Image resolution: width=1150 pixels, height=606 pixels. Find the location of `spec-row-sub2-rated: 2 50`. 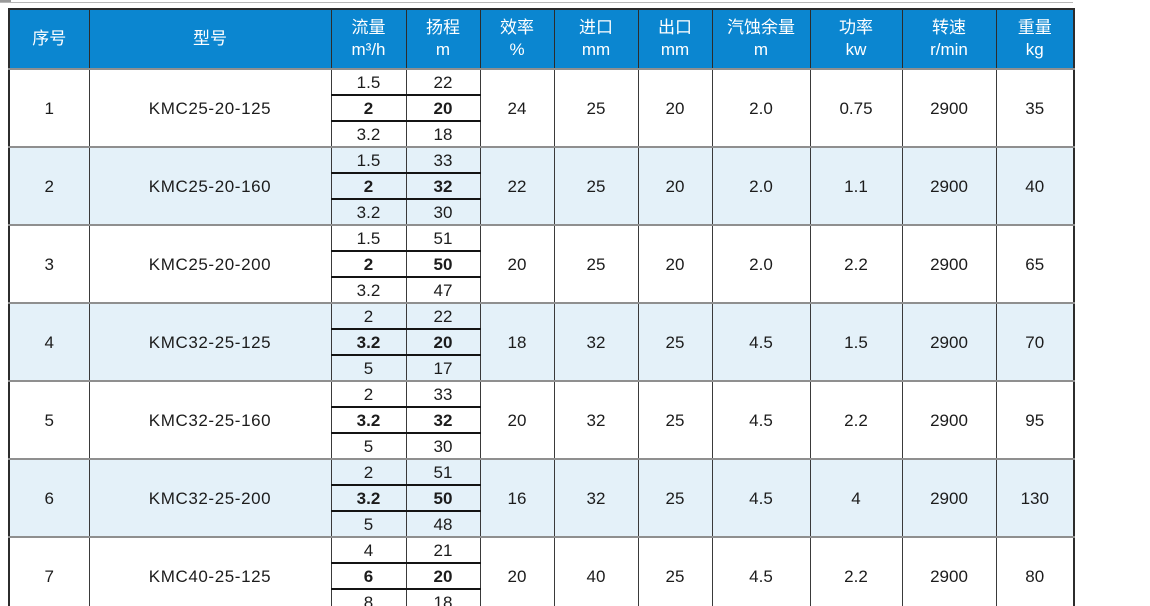

spec-row-sub2-rated: 2 50 is located at coordinates (541, 264).